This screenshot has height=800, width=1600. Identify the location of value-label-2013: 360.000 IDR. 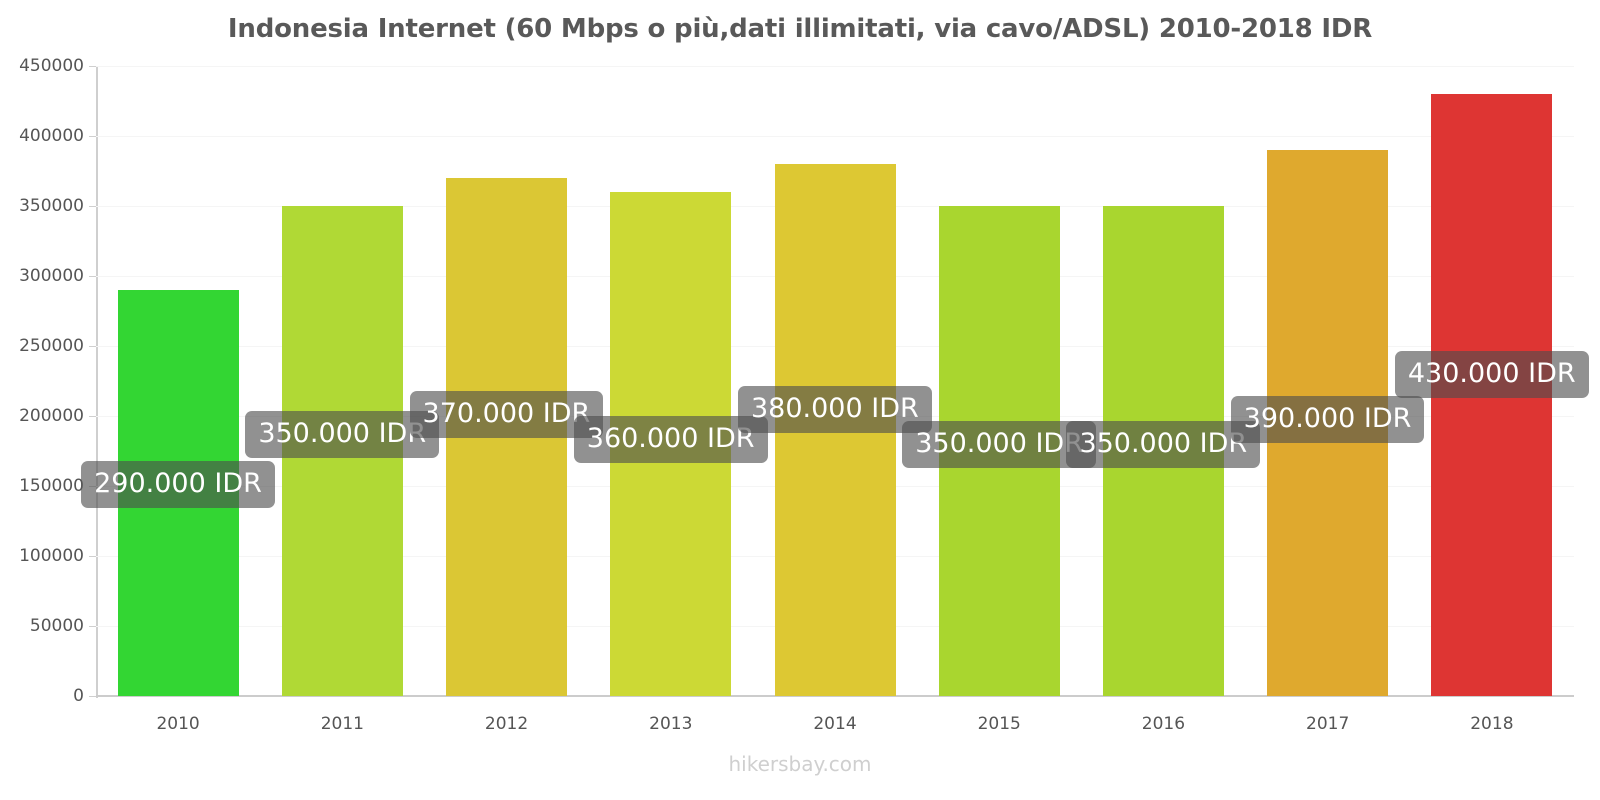
(670, 439).